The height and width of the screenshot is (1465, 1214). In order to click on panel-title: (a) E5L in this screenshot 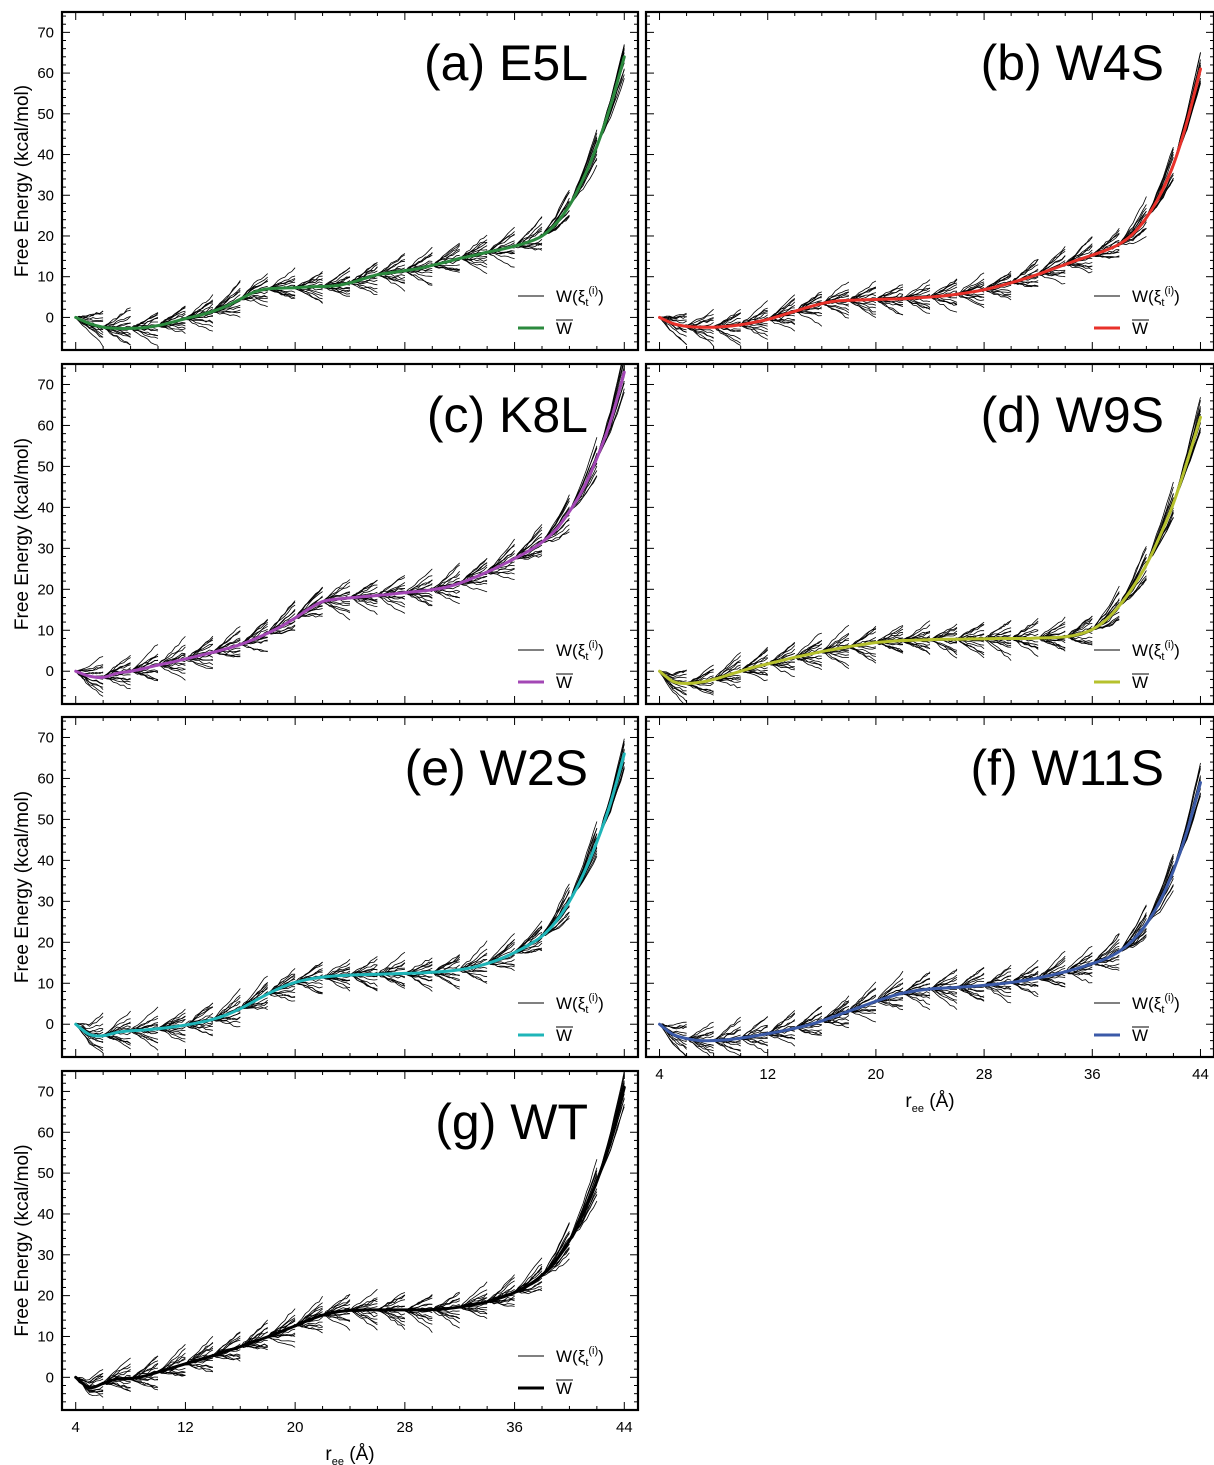, I will do `click(506, 63)`.